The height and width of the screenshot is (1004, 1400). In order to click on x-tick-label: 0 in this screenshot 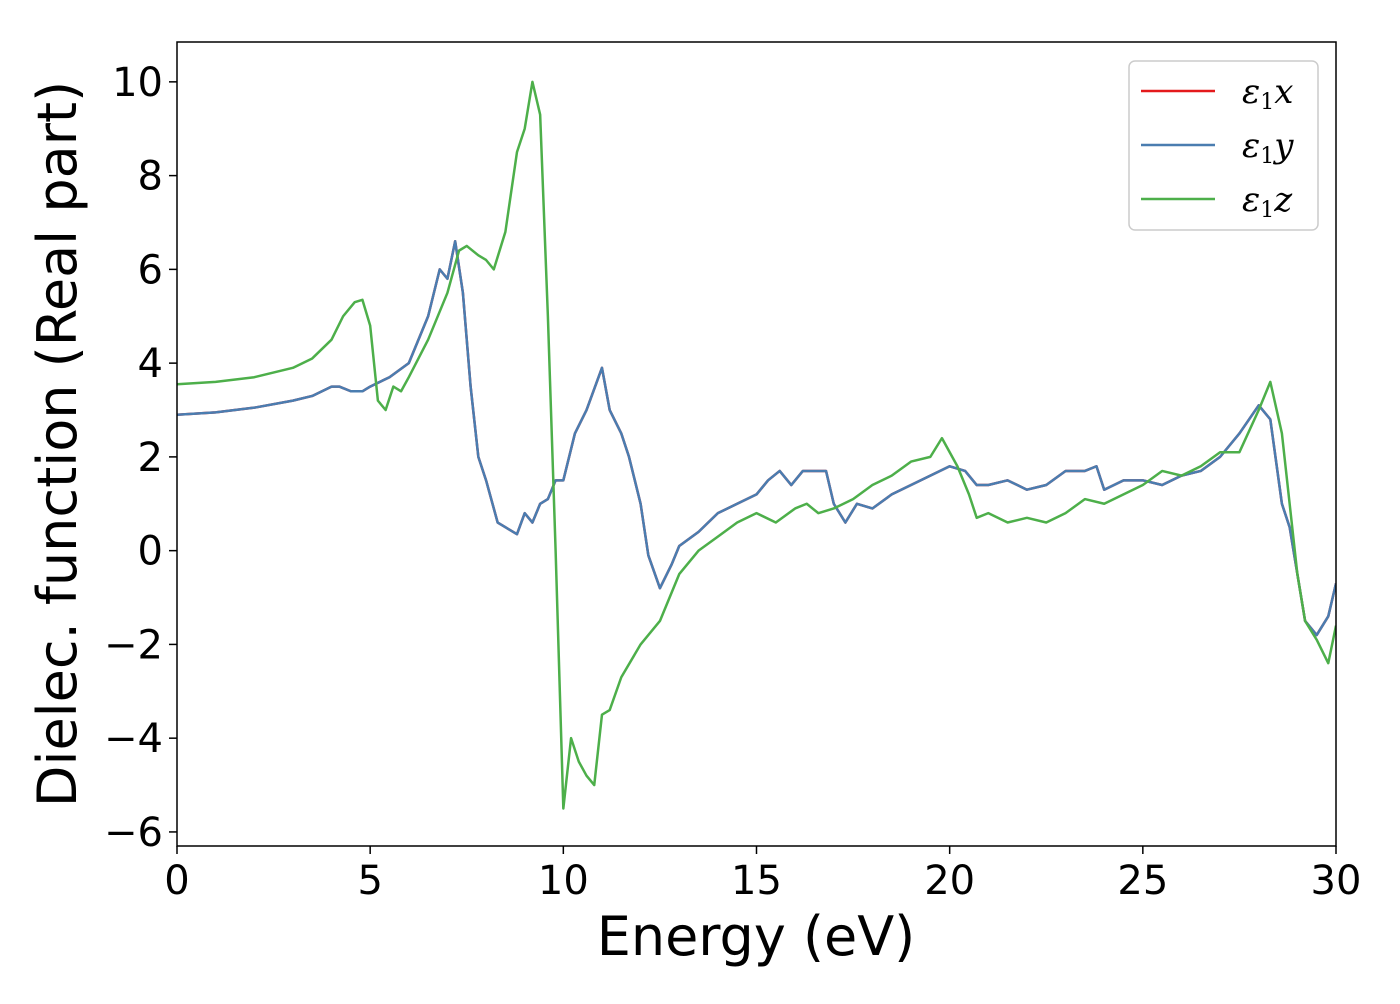, I will do `click(176, 881)`.